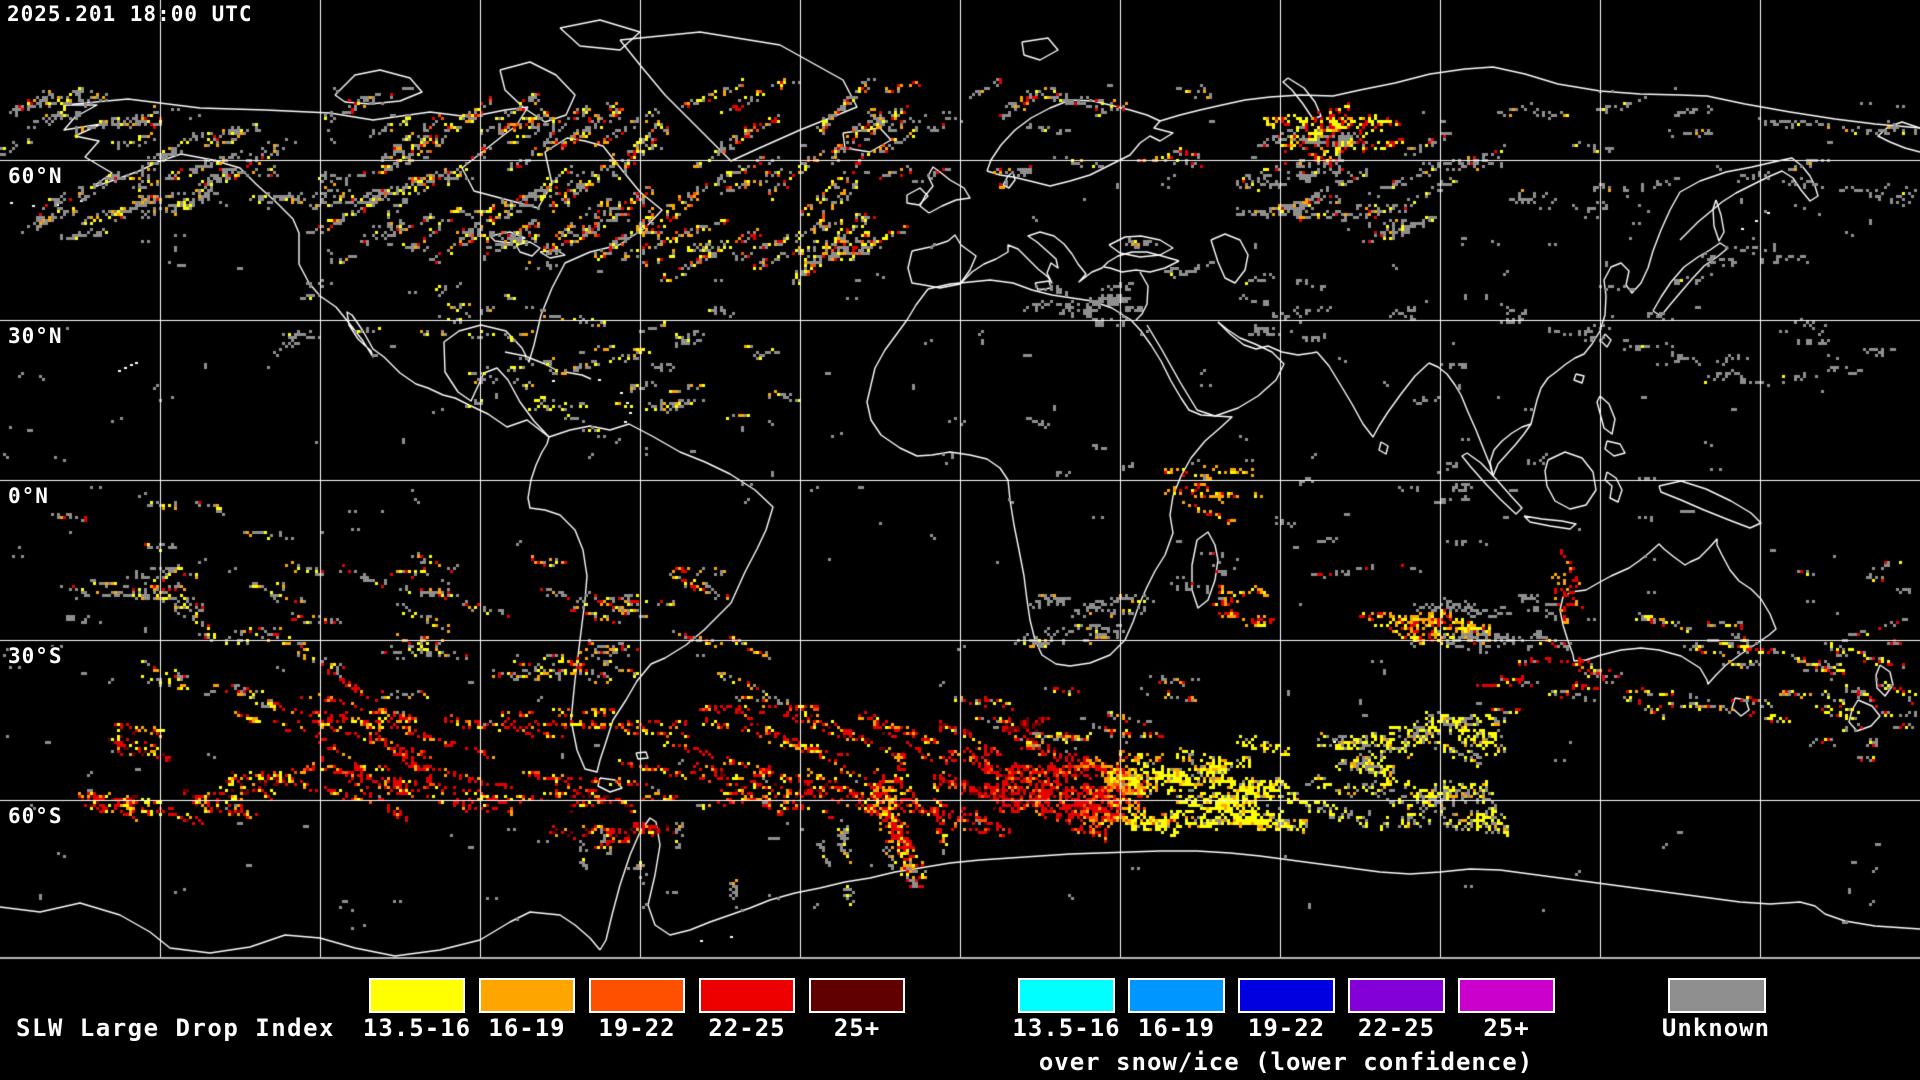 This screenshot has width=1920, height=1080. Describe the element at coordinates (1716, 1028) in the screenshot. I see `legend-label-unknown: Unknown` at that location.